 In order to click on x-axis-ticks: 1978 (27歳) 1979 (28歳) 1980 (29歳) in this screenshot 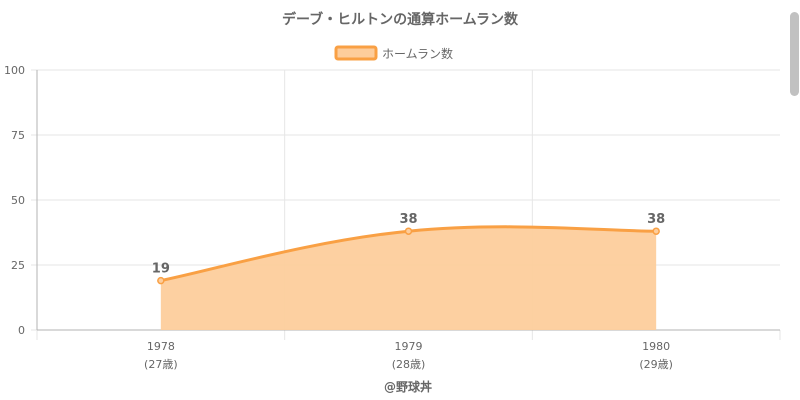, I will do `click(408, 355)`.